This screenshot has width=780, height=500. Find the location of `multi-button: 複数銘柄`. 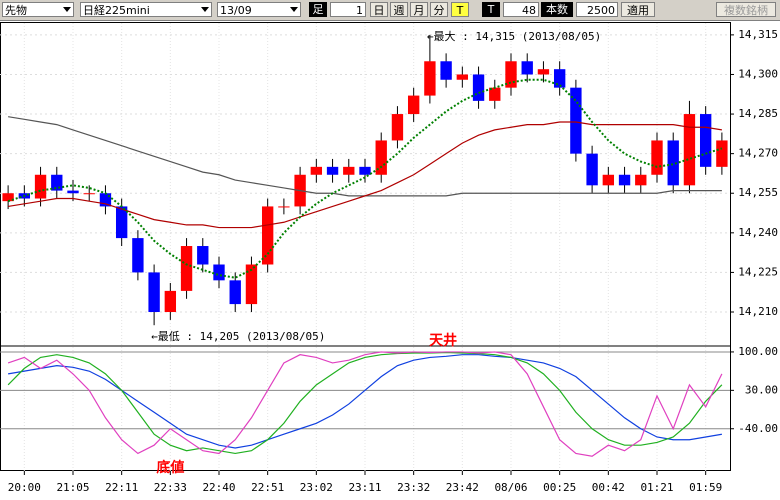

multi-button: 複数銘柄 is located at coordinates (746, 9).